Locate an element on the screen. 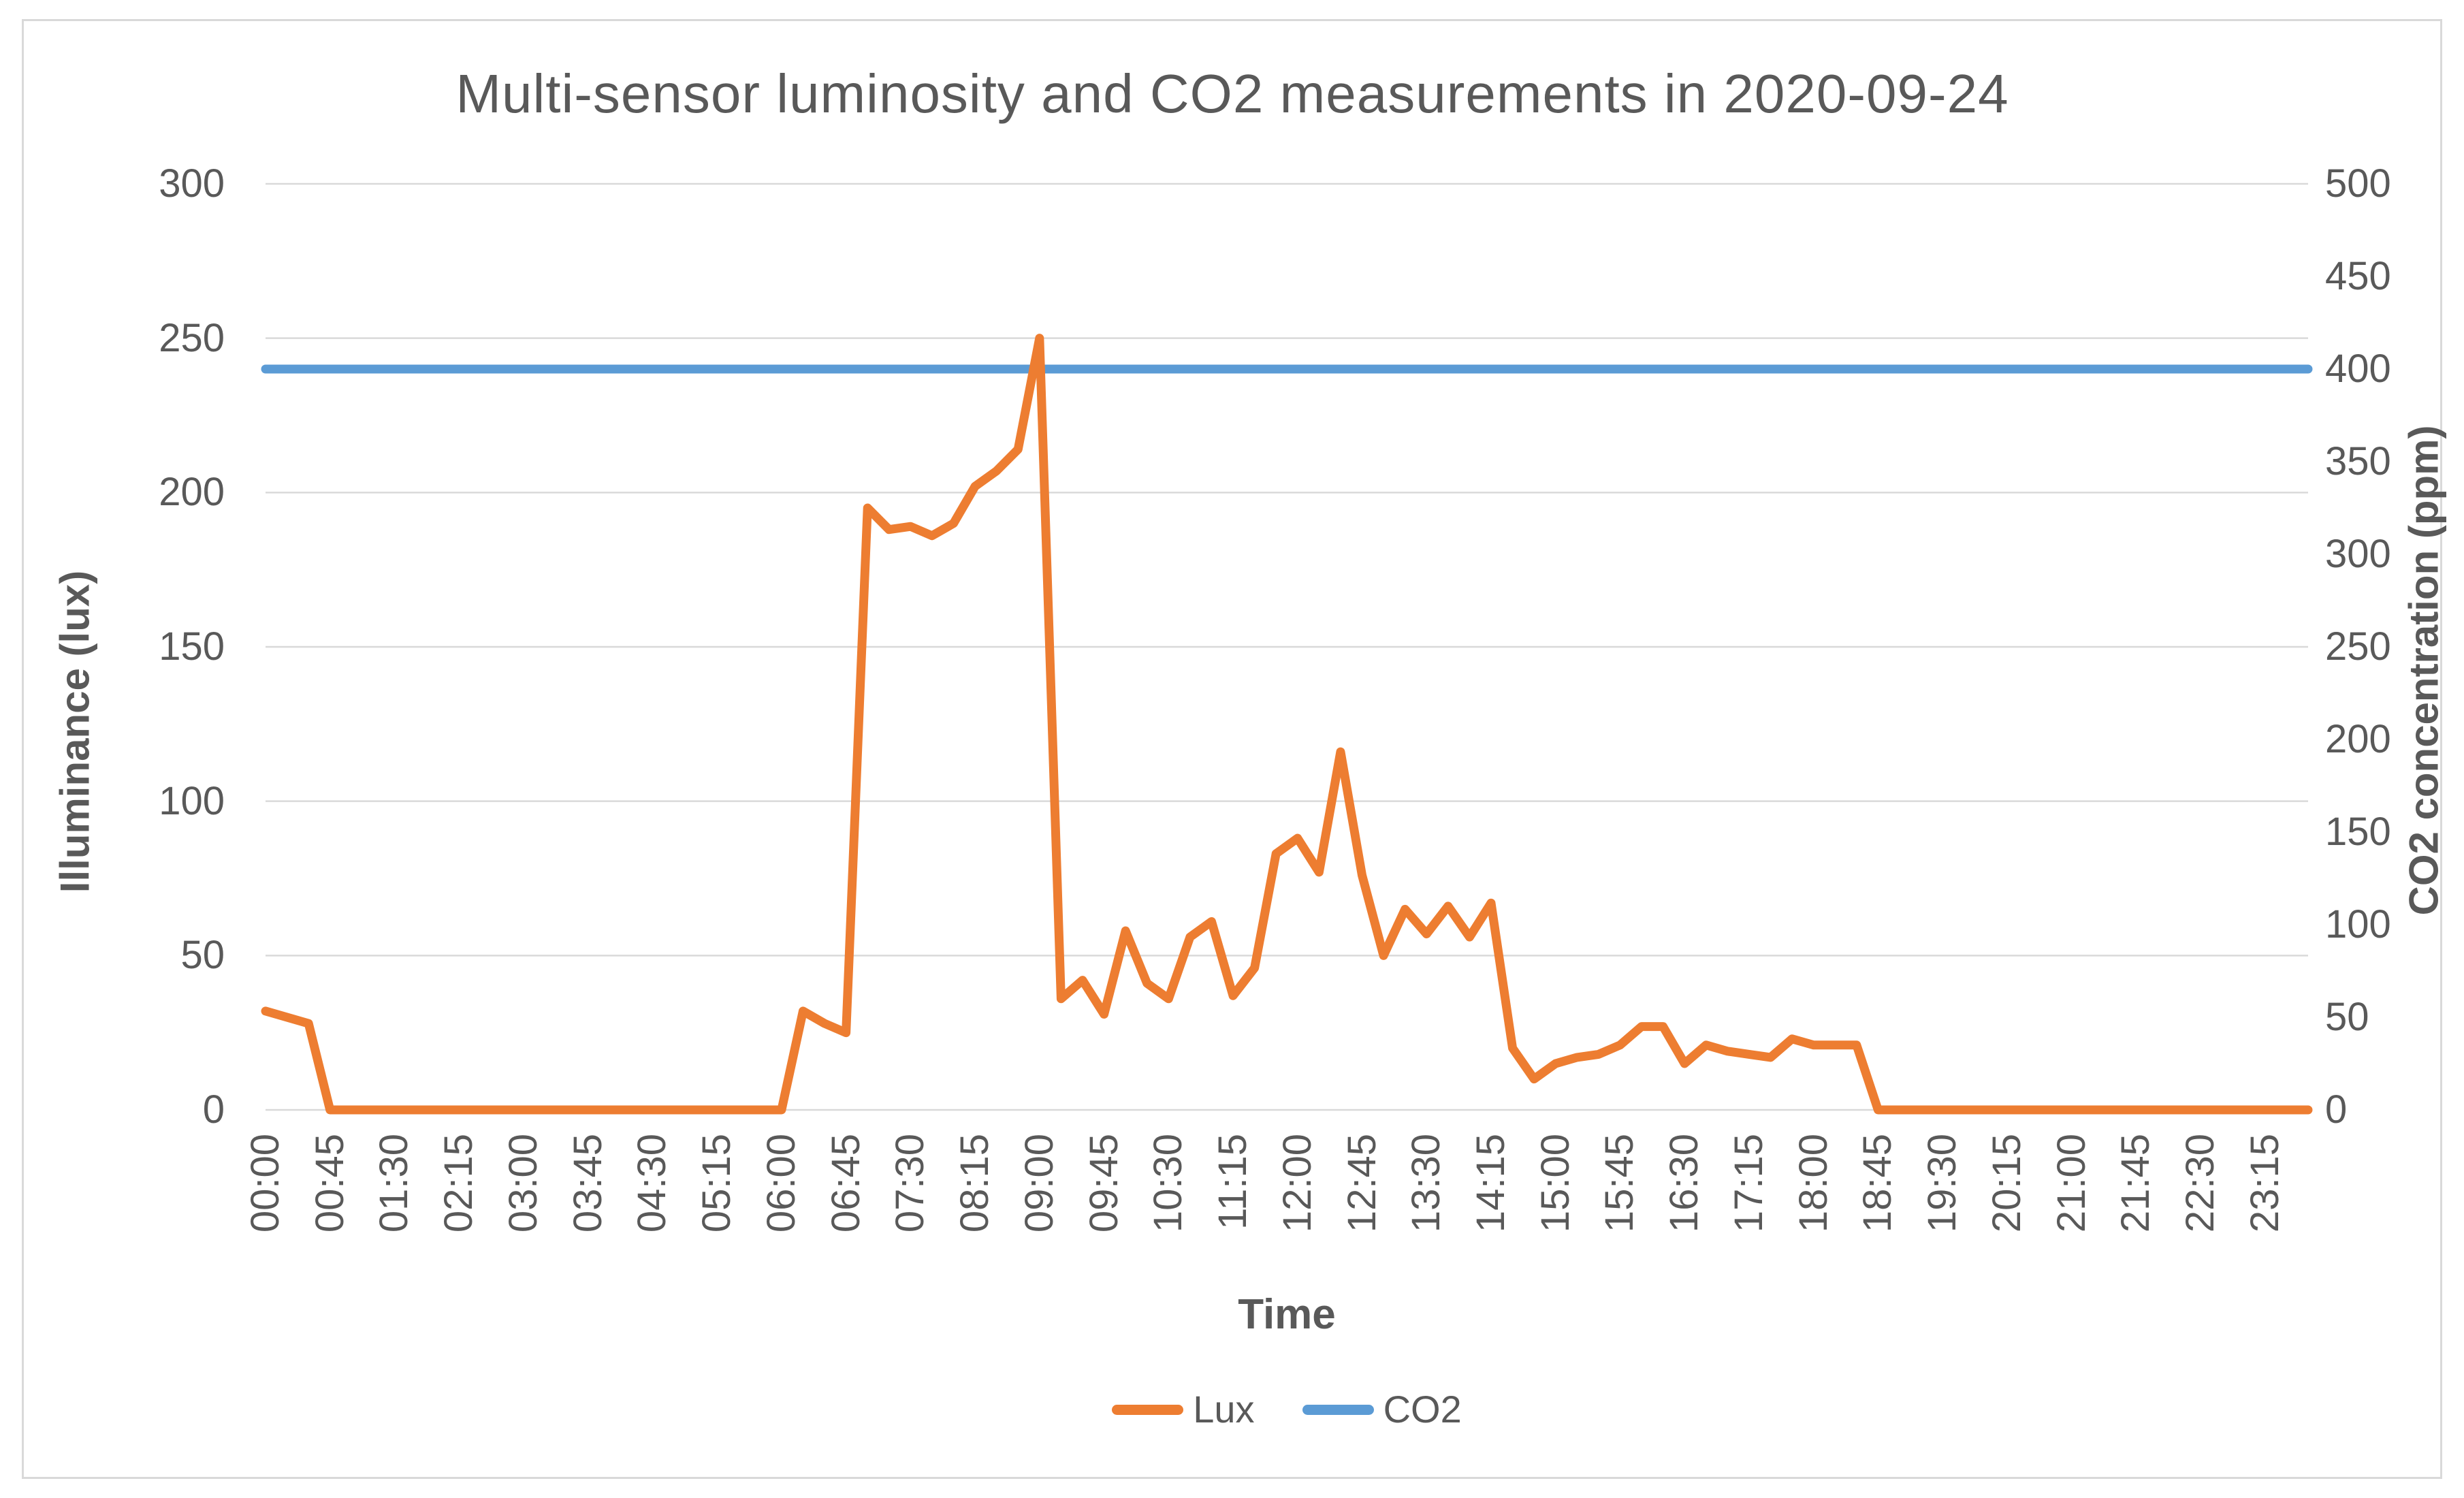 This screenshot has width=2464, height=1498. x-tick-17:15: 17:15 is located at coordinates (1748, 1183).